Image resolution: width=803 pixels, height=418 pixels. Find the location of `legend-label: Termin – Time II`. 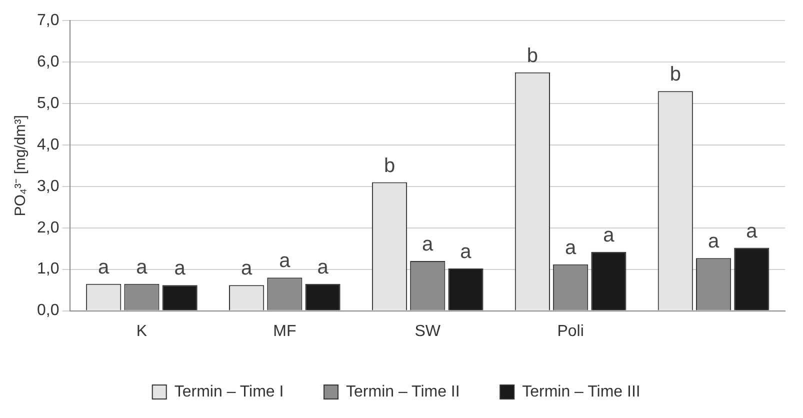

legend-label: Termin – Time II is located at coordinates (403, 391).